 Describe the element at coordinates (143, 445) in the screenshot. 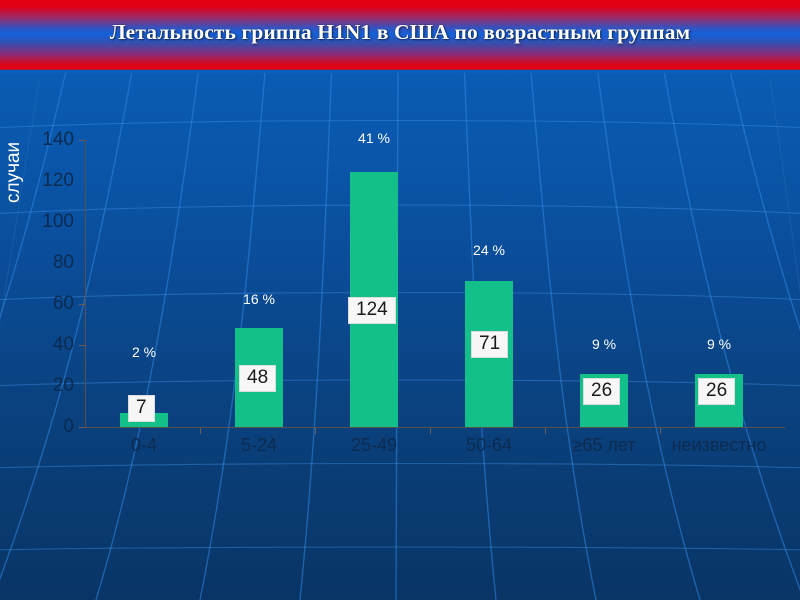

I see `x-axis-label-0-4: 0-4` at that location.